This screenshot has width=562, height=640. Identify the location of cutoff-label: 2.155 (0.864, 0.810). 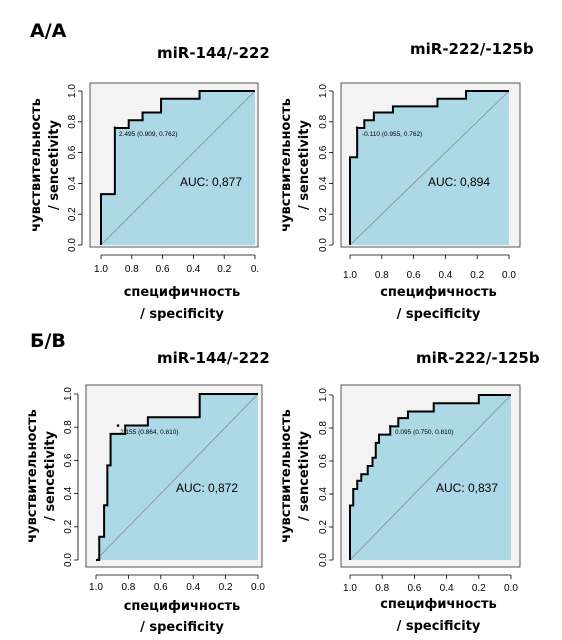
(149, 432).